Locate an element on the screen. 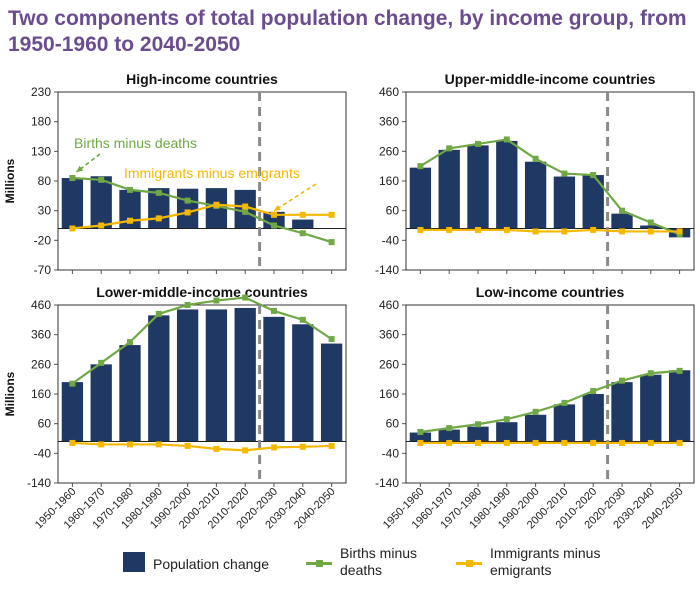  chart-title: Lower-middle-income countries is located at coordinates (202, 292).